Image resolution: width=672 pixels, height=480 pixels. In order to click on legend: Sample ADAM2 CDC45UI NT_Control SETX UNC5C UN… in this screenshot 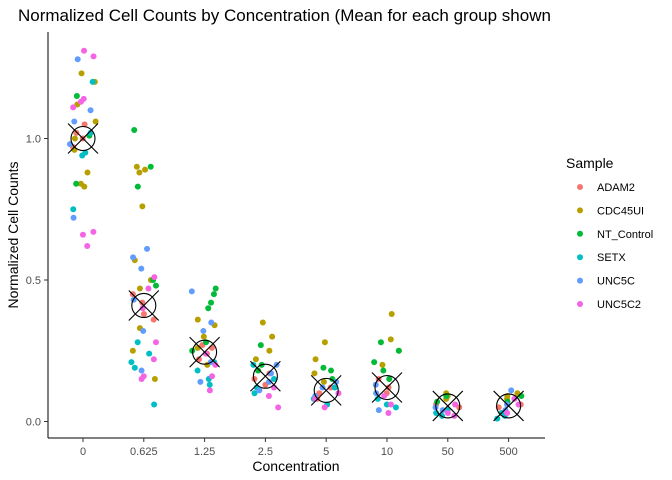, I will do `click(609, 233)`.